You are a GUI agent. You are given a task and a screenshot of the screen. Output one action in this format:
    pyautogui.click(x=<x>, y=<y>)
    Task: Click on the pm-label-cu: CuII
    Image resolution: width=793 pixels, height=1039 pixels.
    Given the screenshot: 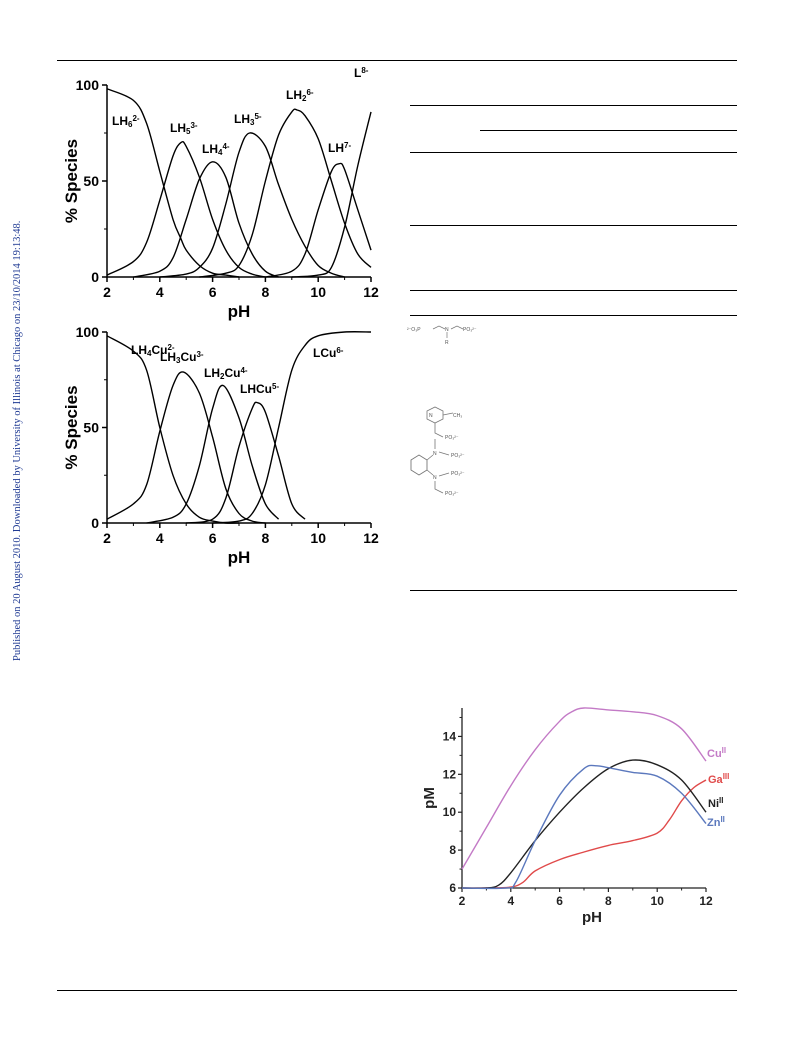 What is the action you would take?
    pyautogui.click(x=716, y=753)
    